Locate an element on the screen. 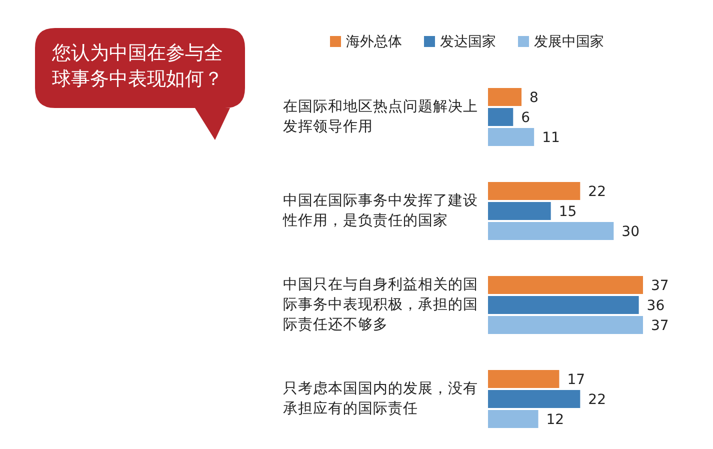 The width and height of the screenshot is (713, 449). data-label: 30 is located at coordinates (631, 232).